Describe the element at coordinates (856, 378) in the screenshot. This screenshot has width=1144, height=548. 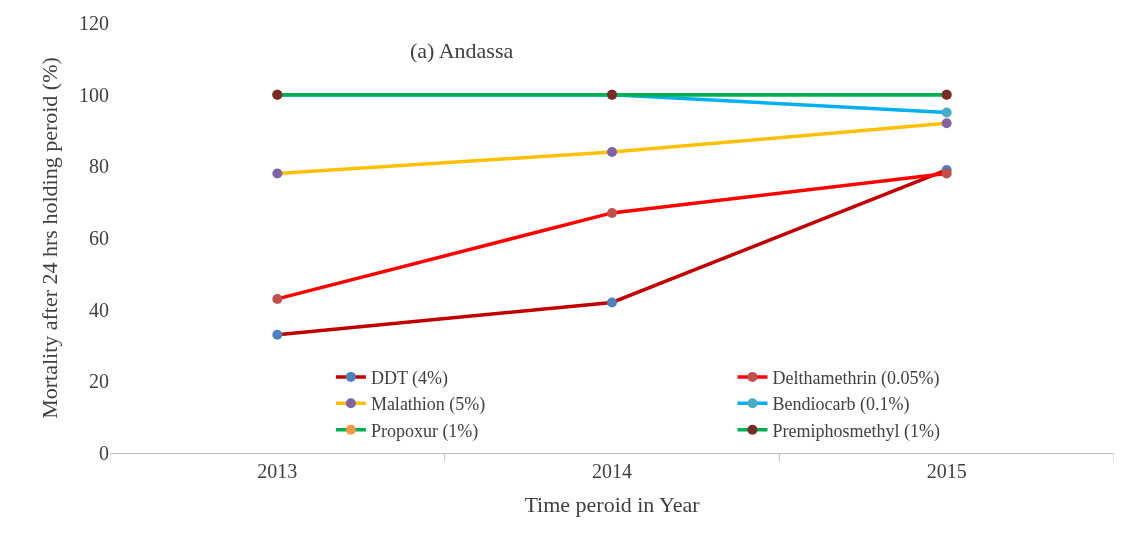
I see `legend-label: Delthamethrin (0.05%)` at that location.